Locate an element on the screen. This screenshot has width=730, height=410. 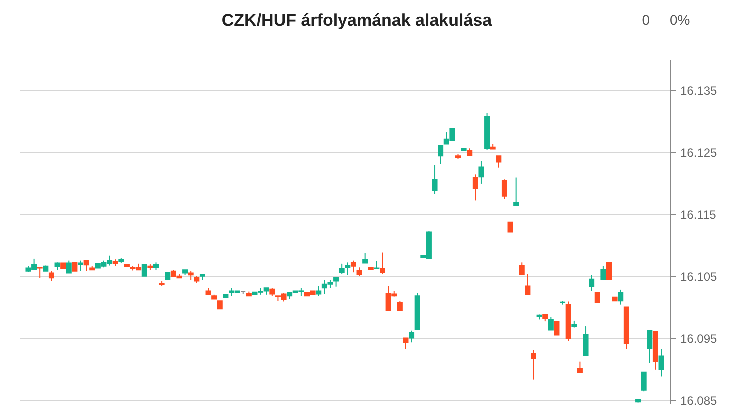
text: 0 is located at coordinates (646, 20).